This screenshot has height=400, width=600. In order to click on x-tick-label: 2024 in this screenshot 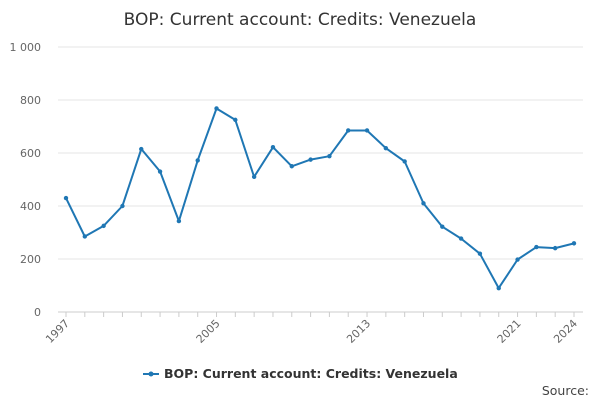, I will do `click(565, 331)`.